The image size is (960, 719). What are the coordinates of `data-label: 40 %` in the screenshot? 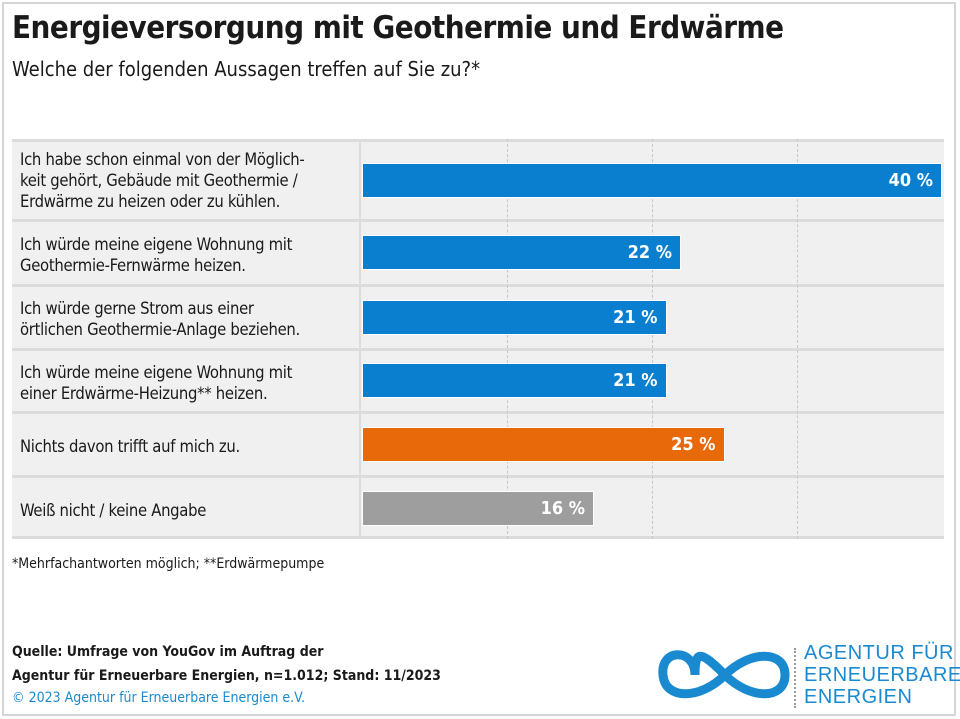 It's located at (910, 180).